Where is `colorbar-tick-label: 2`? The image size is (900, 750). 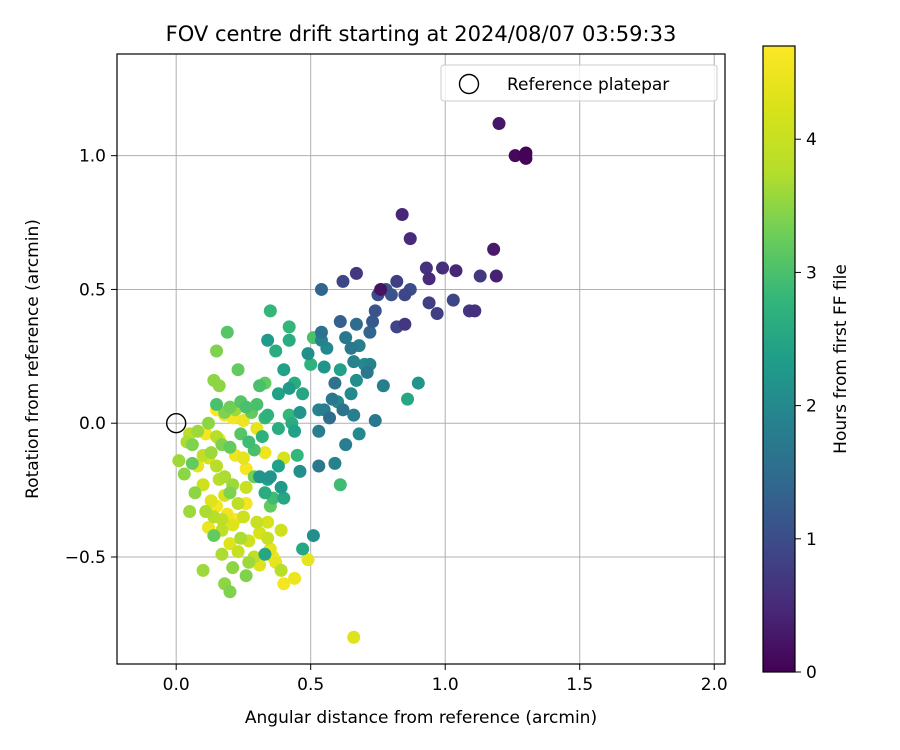 colorbar-tick-label: 2 is located at coordinates (811, 407).